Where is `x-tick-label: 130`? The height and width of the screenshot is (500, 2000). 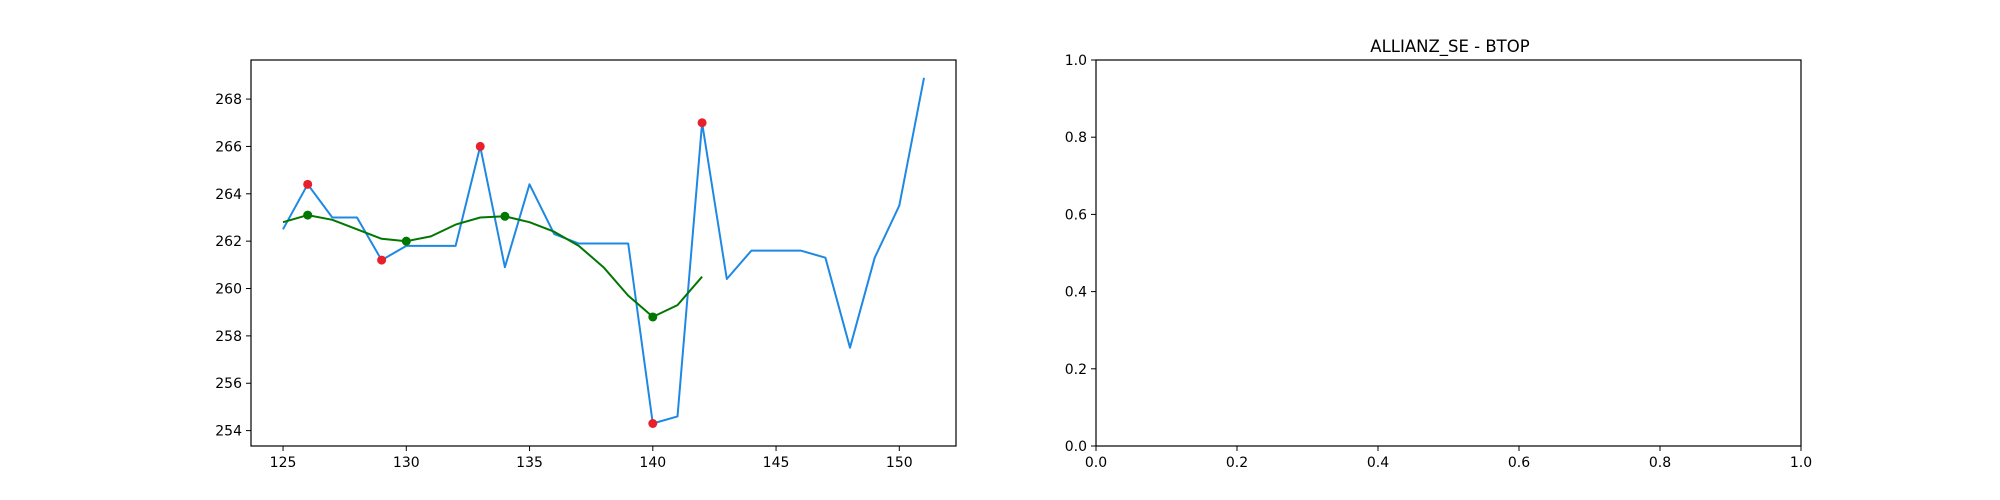 x-tick-label: 130 is located at coordinates (406, 463).